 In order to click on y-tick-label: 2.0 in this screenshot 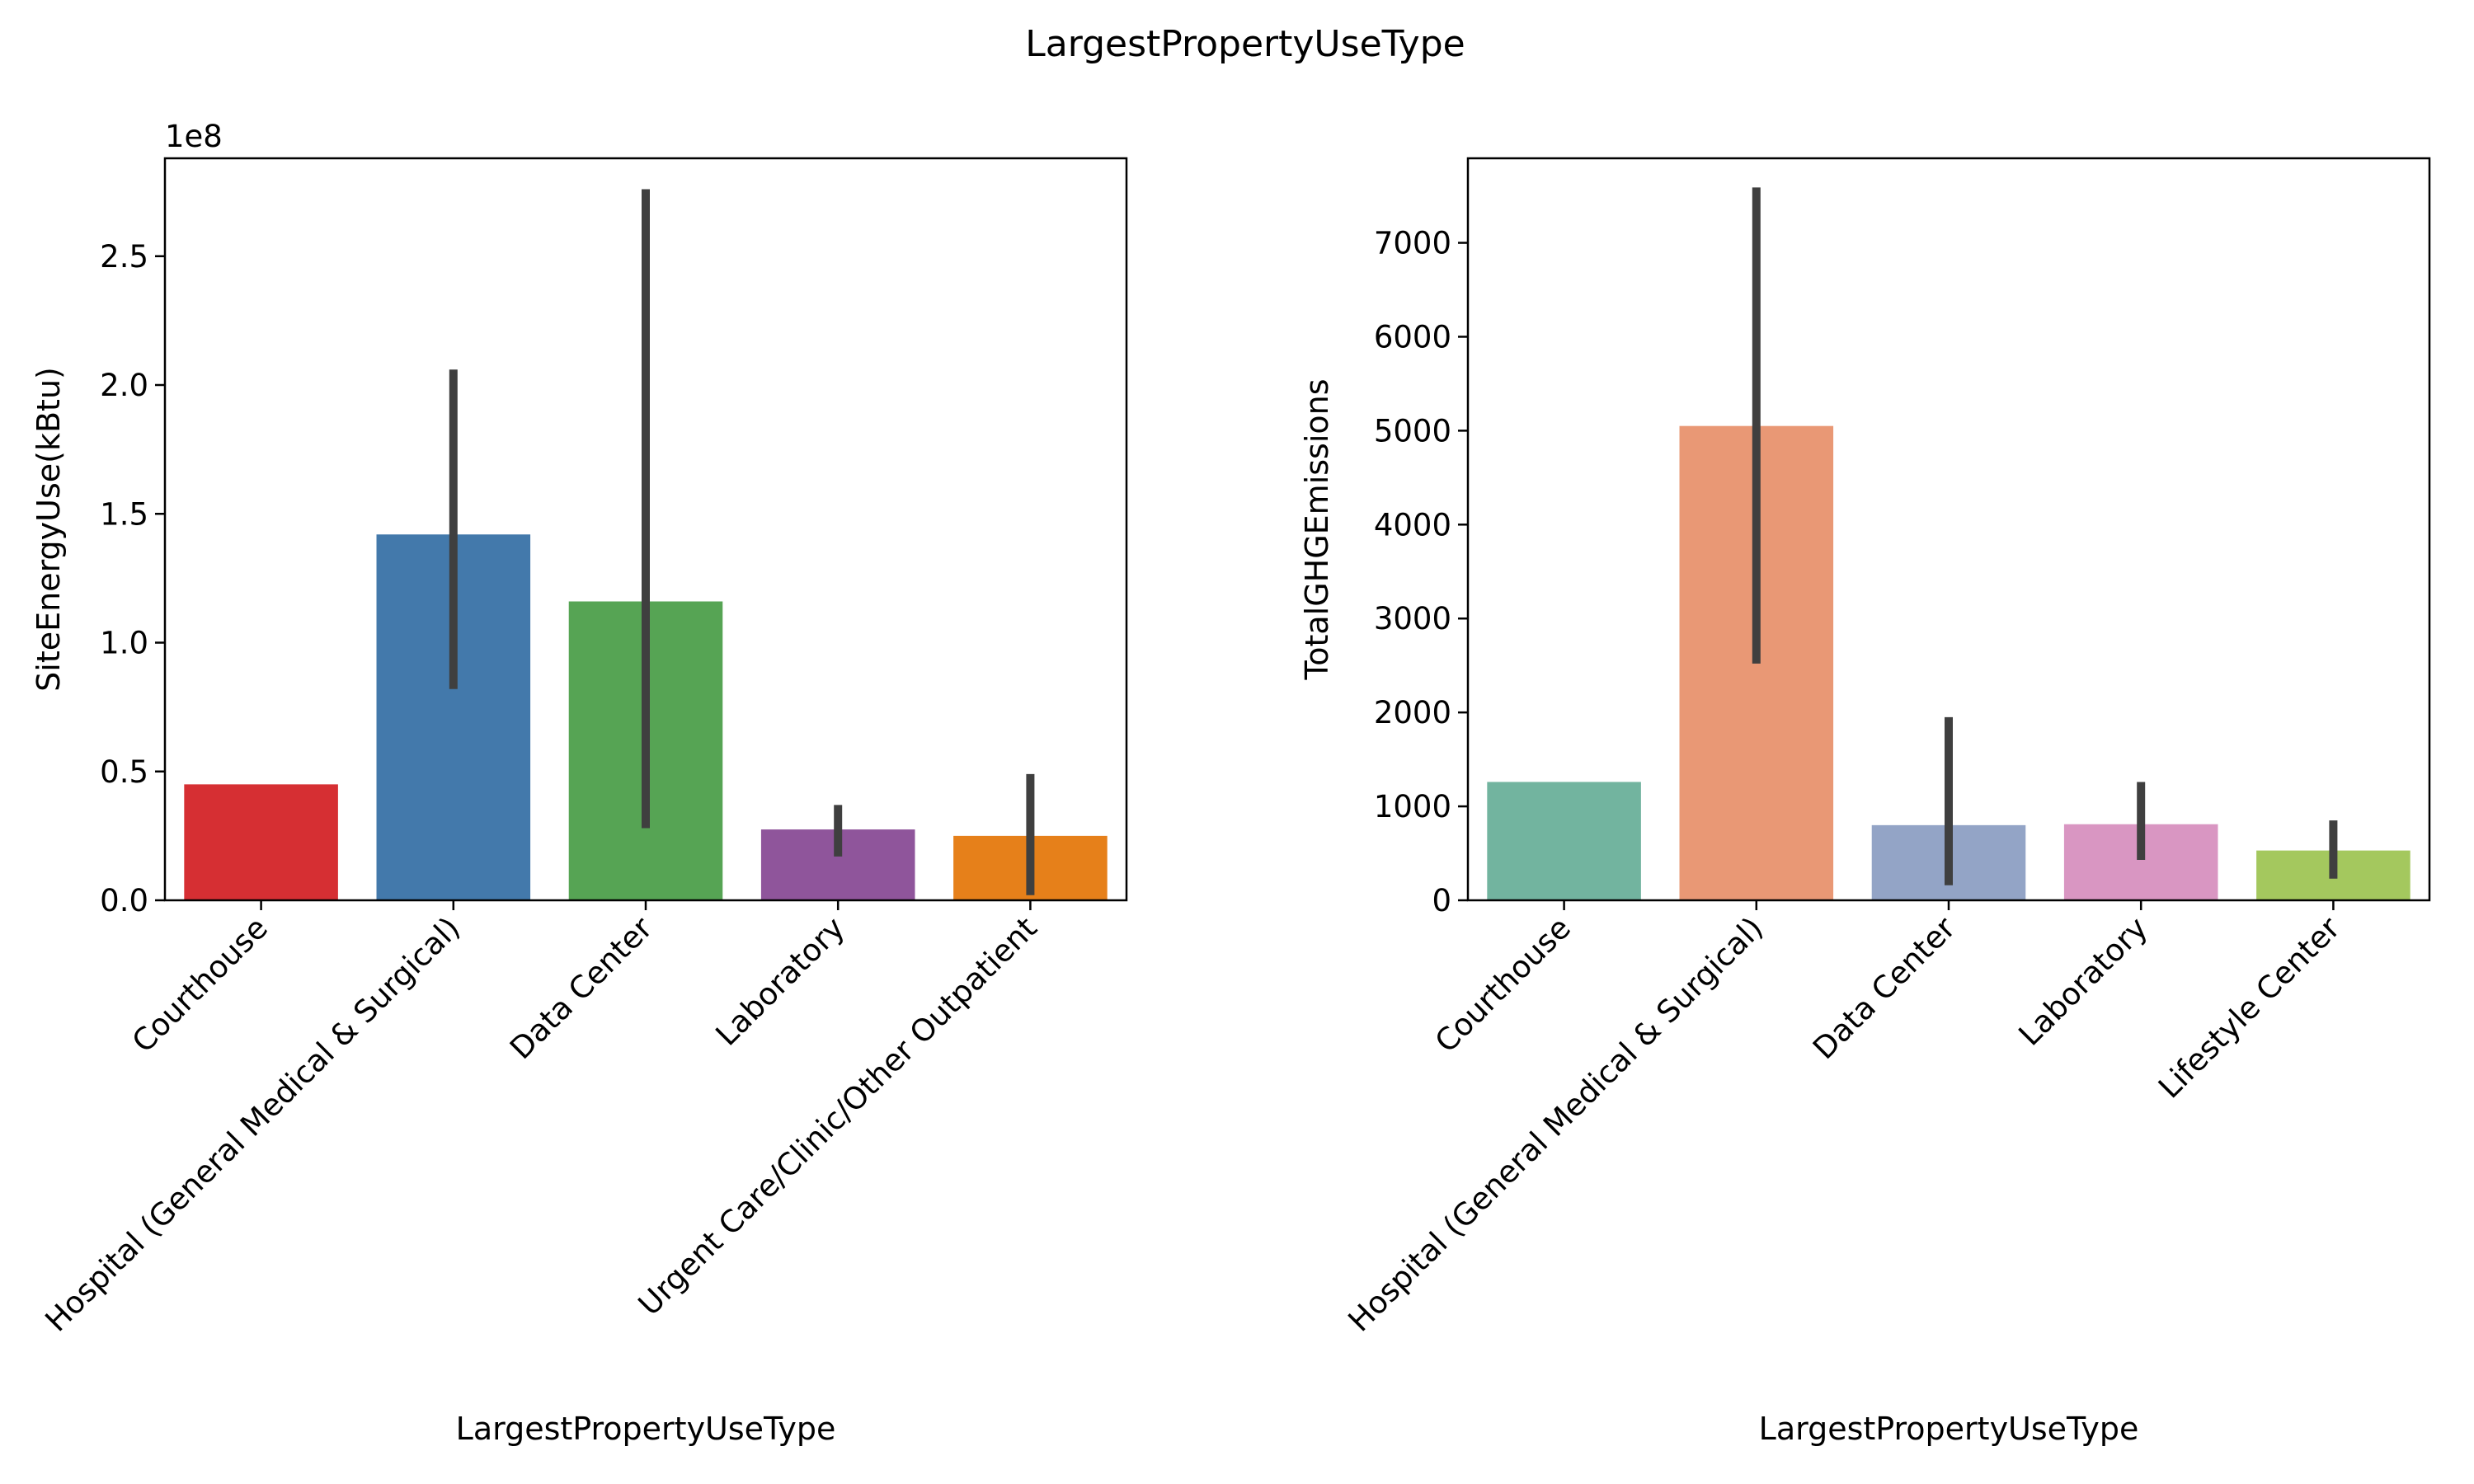, I will do `click(124, 385)`.